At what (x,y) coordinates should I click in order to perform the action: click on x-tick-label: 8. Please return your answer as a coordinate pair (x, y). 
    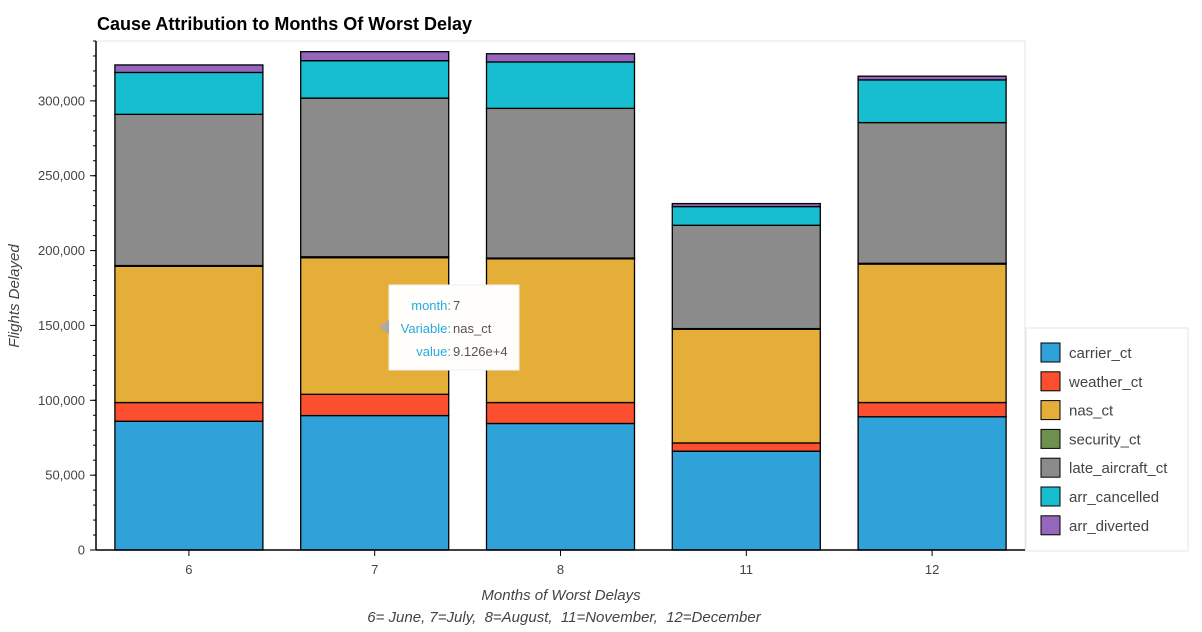
    Looking at the image, I should click on (560, 569).